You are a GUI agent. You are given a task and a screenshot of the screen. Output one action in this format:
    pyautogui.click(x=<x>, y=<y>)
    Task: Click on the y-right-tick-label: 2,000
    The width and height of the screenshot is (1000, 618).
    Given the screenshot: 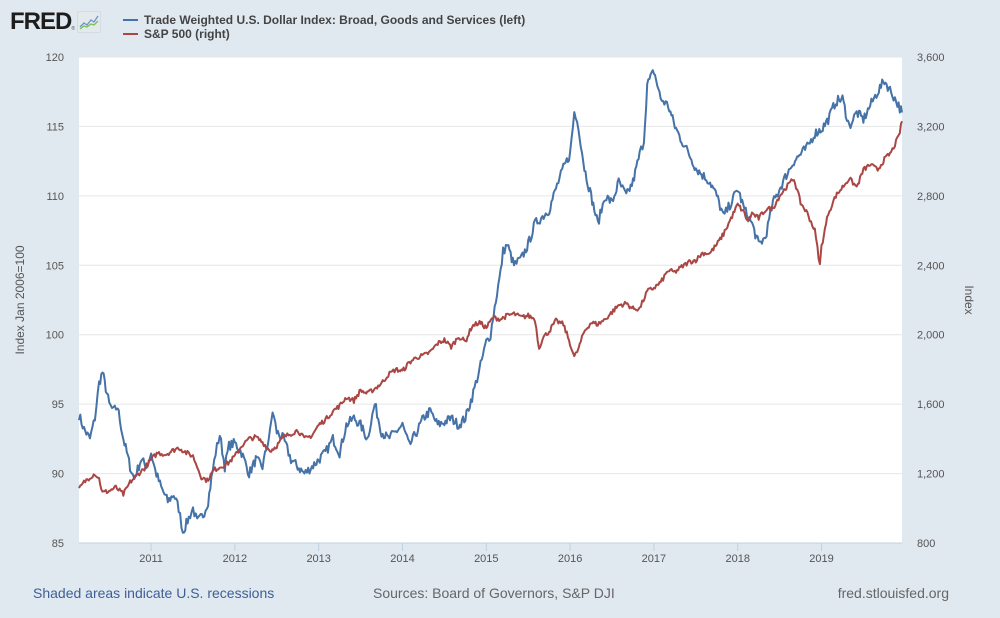 What is the action you would take?
    pyautogui.click(x=931, y=336)
    